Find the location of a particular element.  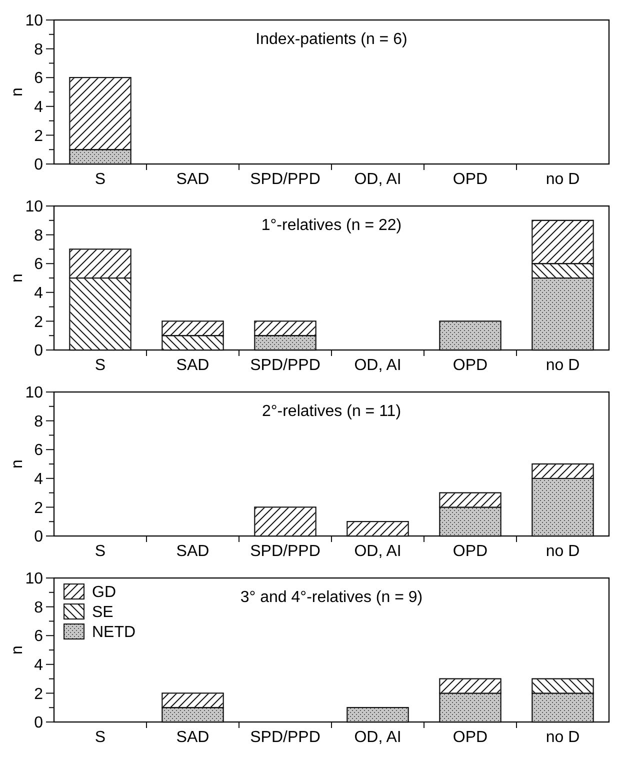

text: 2°-relatives (n = 11) is located at coordinates (332, 411).